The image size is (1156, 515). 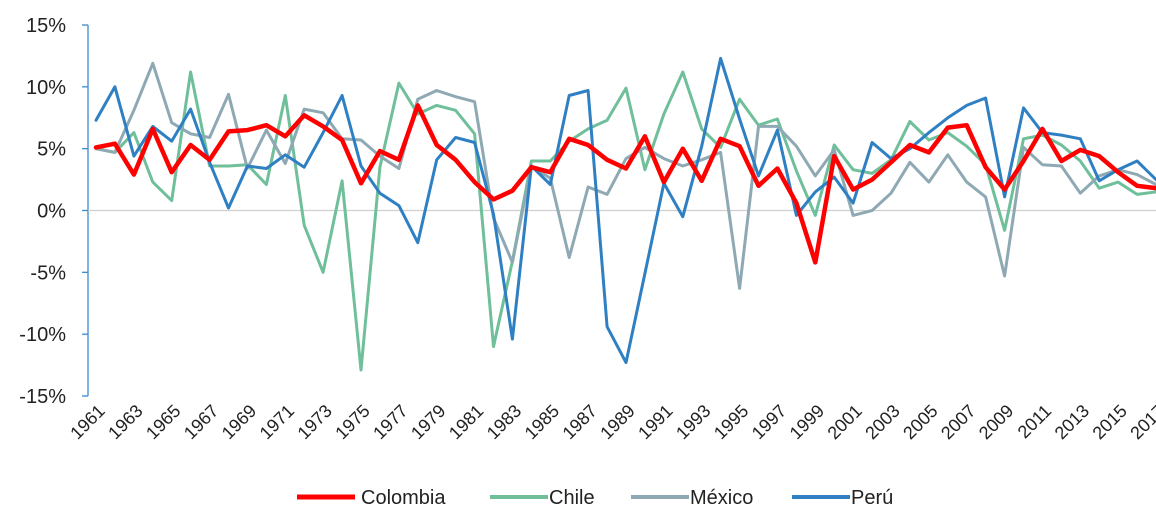 What do you see at coordinates (466, 422) in the screenshot?
I see `x-tick-label: 1981` at bounding box center [466, 422].